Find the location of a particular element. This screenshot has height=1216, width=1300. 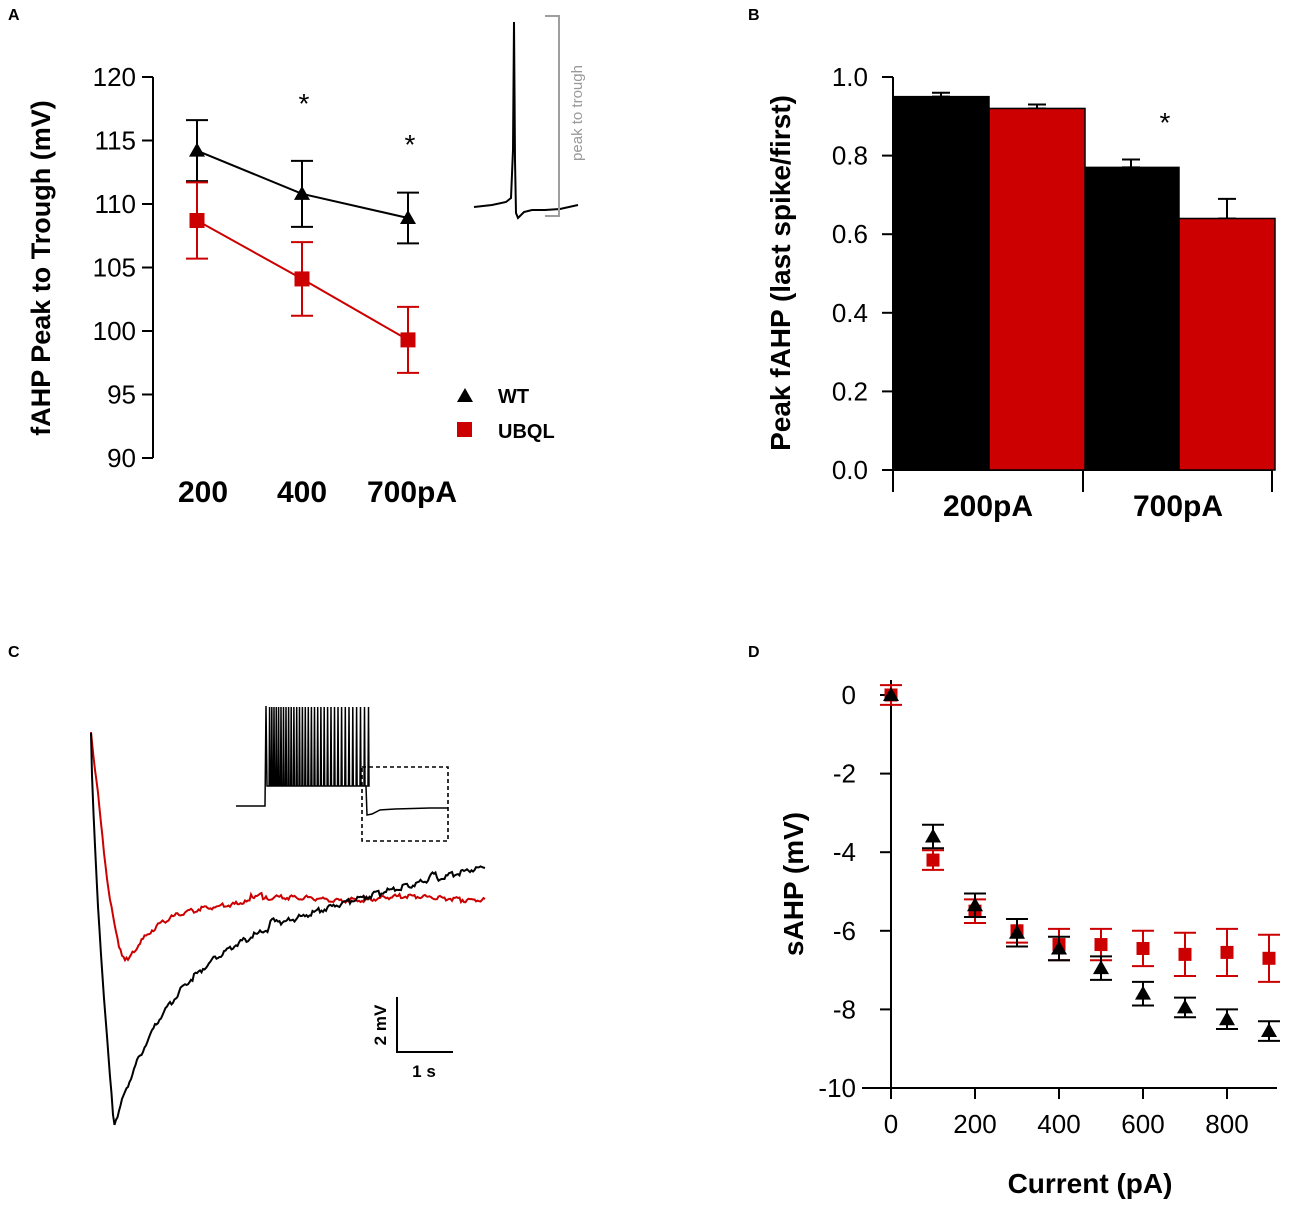

legend-ubql-marker is located at coordinates (464, 429).